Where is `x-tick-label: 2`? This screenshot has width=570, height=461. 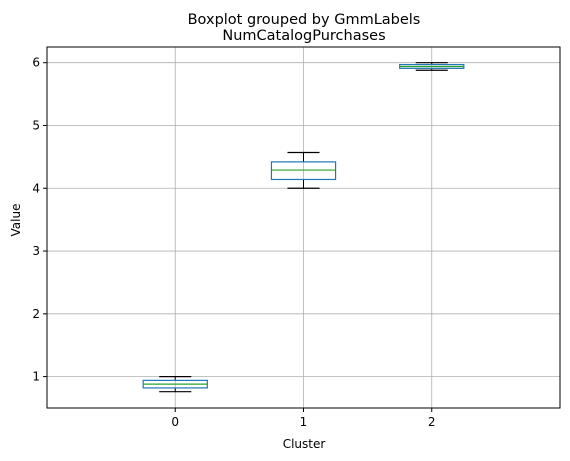
x-tick-label: 2 is located at coordinates (432, 422).